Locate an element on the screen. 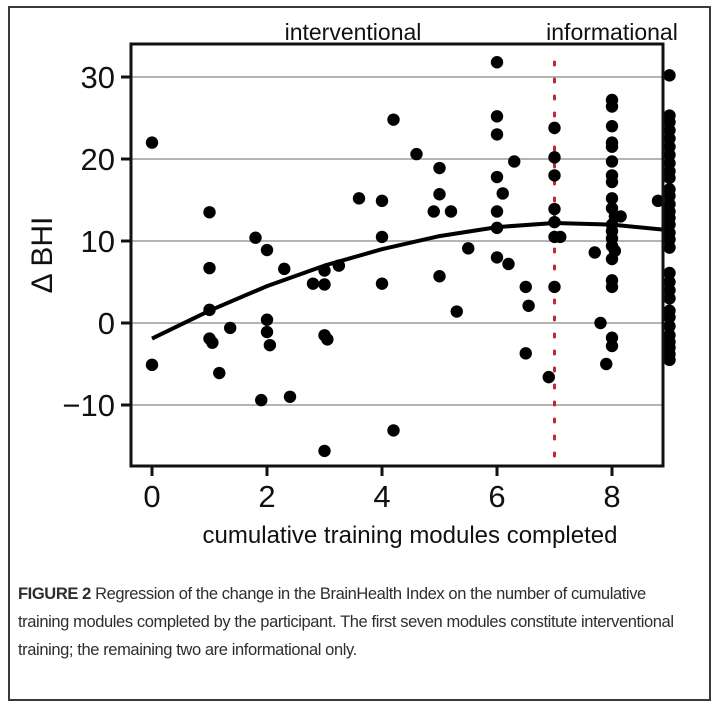 This screenshot has width=720, height=715. y-tick-label: 20 is located at coordinates (98, 159).